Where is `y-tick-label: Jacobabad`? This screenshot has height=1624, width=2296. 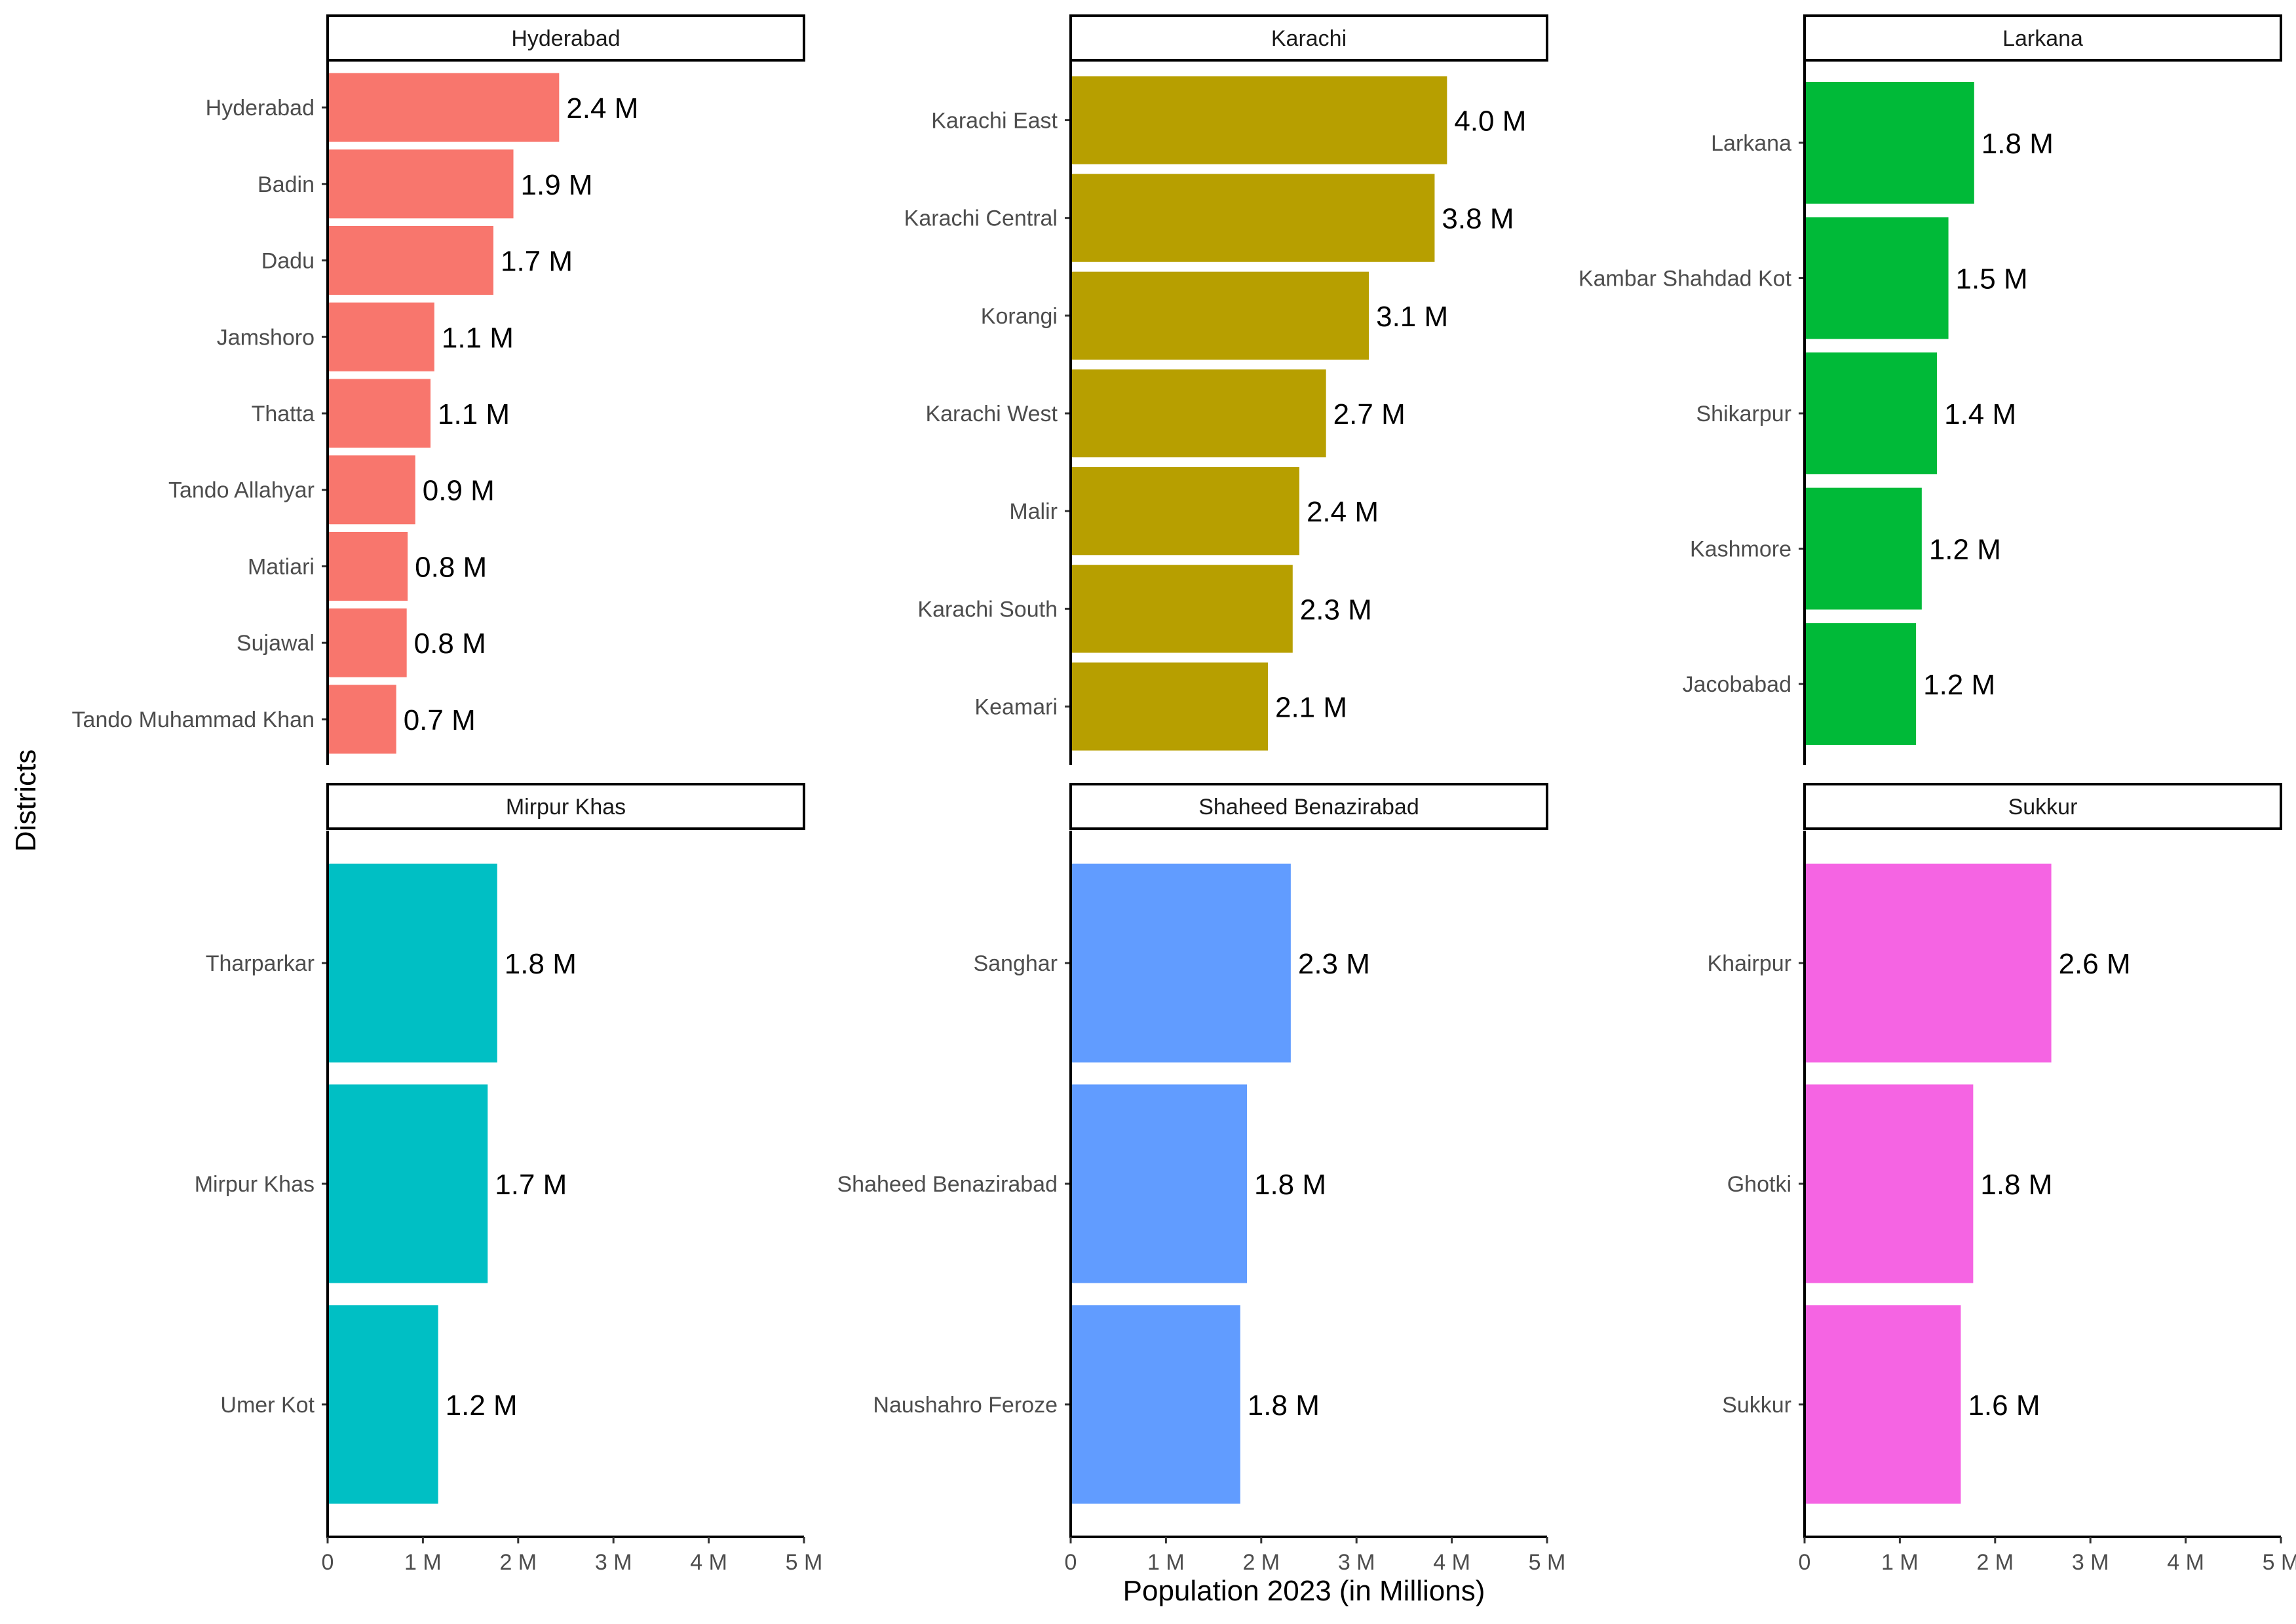 y-tick-label: Jacobabad is located at coordinates (1737, 684).